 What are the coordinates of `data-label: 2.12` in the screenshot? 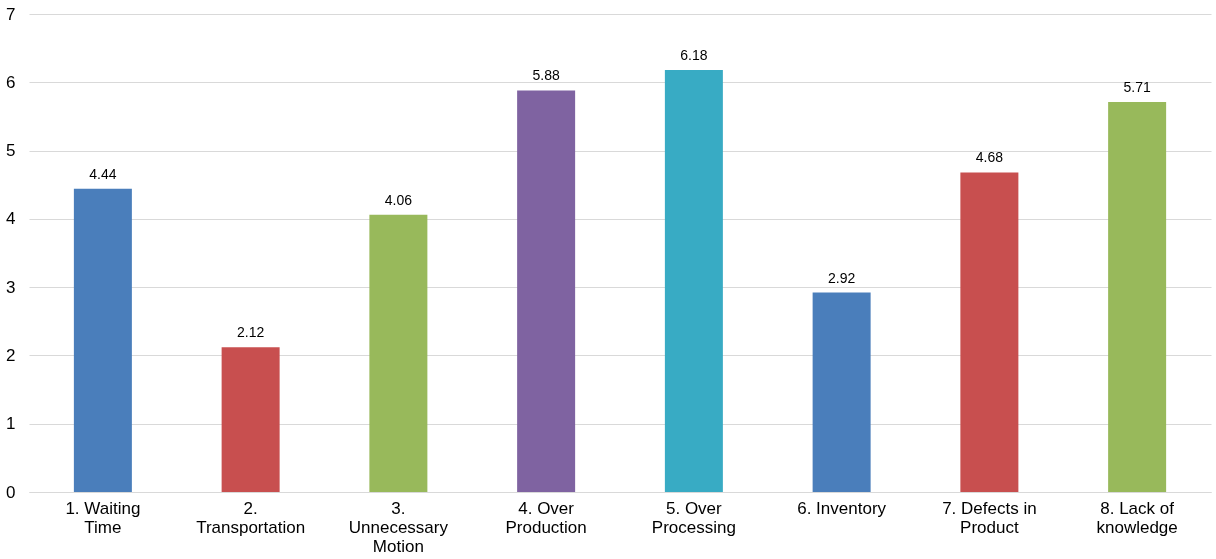 It's located at (251, 332).